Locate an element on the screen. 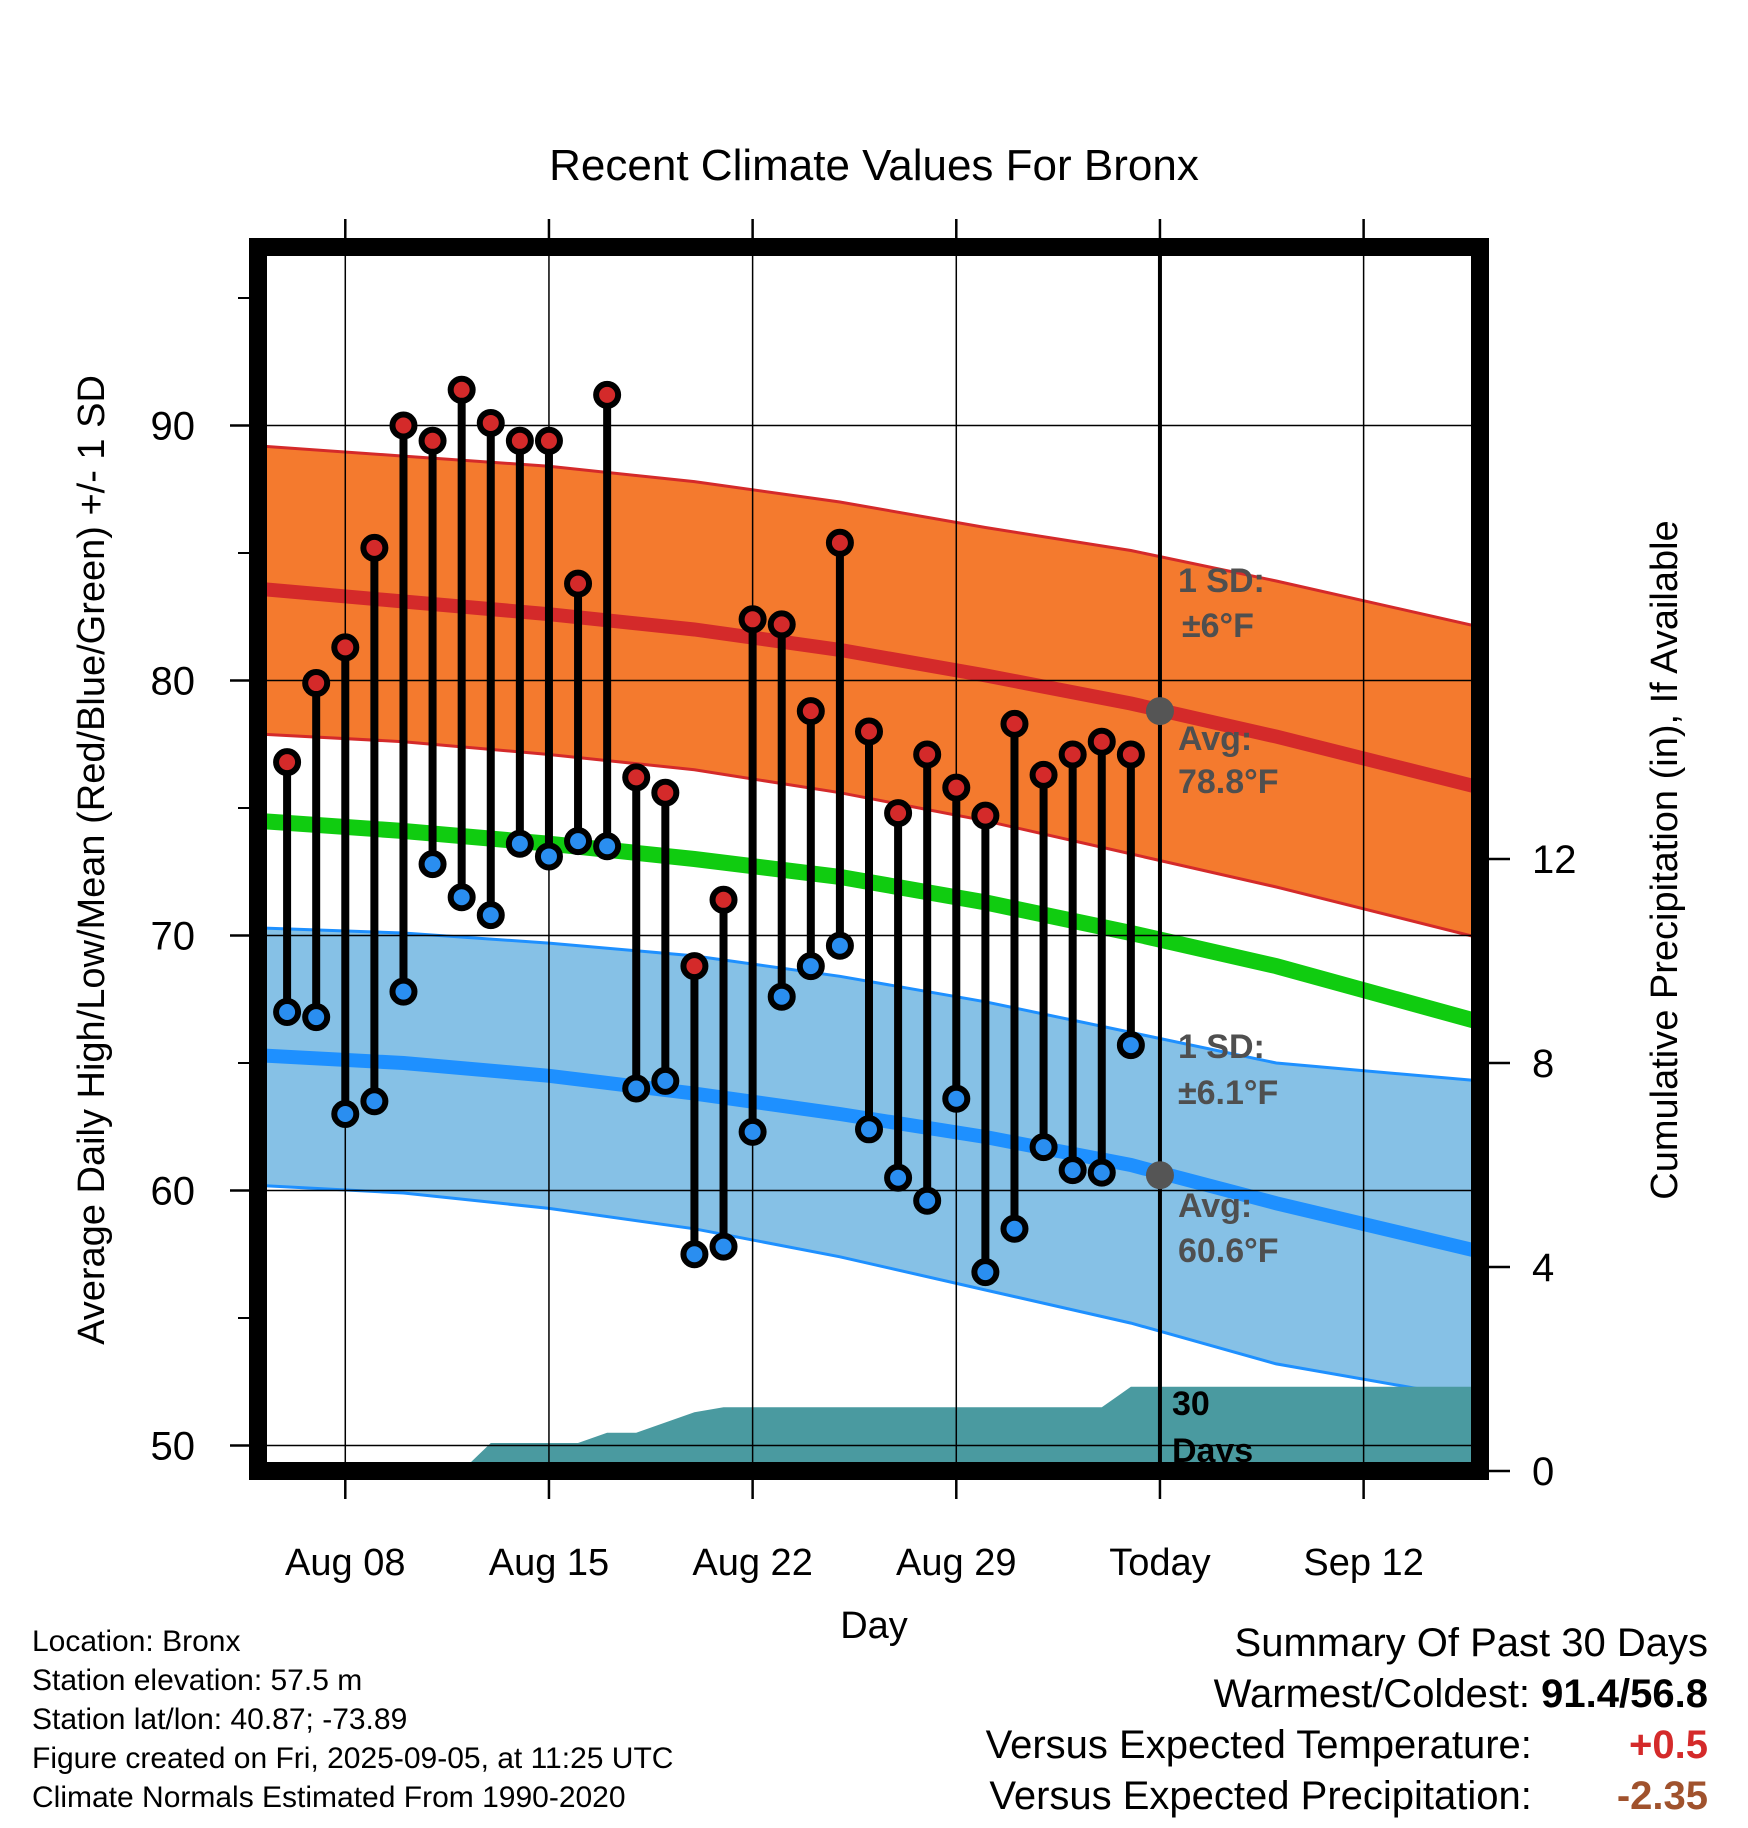 The height and width of the screenshot is (1828, 1748). y2-tick-label: 0 is located at coordinates (1543, 1472).